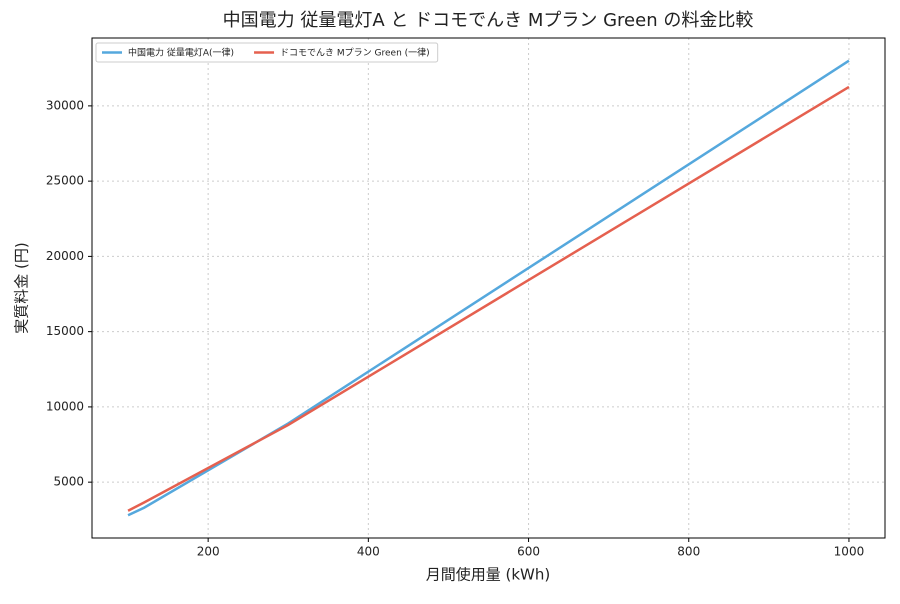 The image size is (900, 604). What do you see at coordinates (528, 552) in the screenshot?
I see `x-tick-label: 600` at bounding box center [528, 552].